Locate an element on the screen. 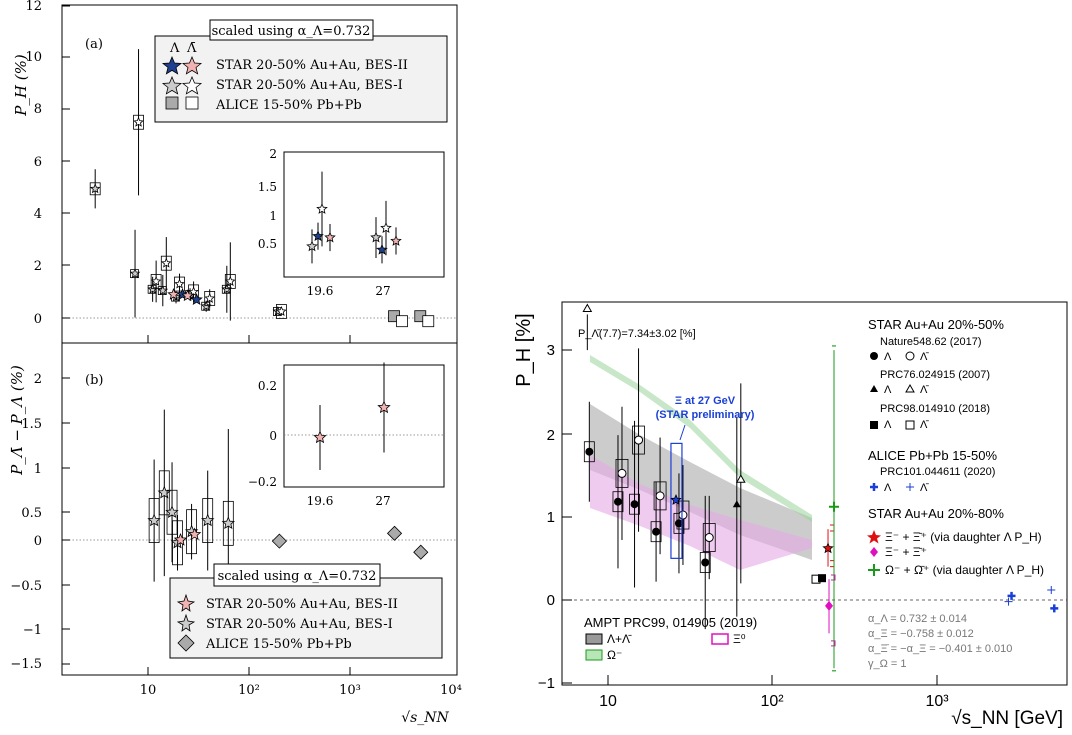 The height and width of the screenshot is (735, 1072). right-ytick-2: 2 is located at coordinates (551, 435).